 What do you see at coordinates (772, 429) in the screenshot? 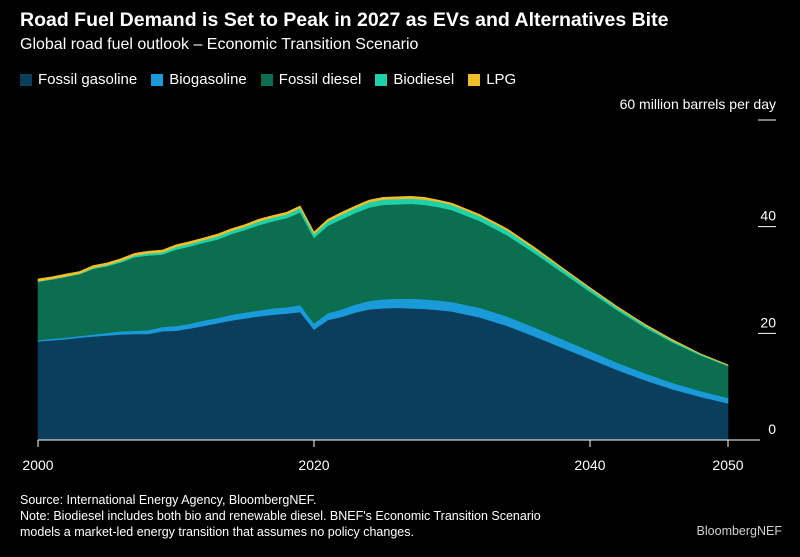
I see `y-tick-label: 0` at bounding box center [772, 429].